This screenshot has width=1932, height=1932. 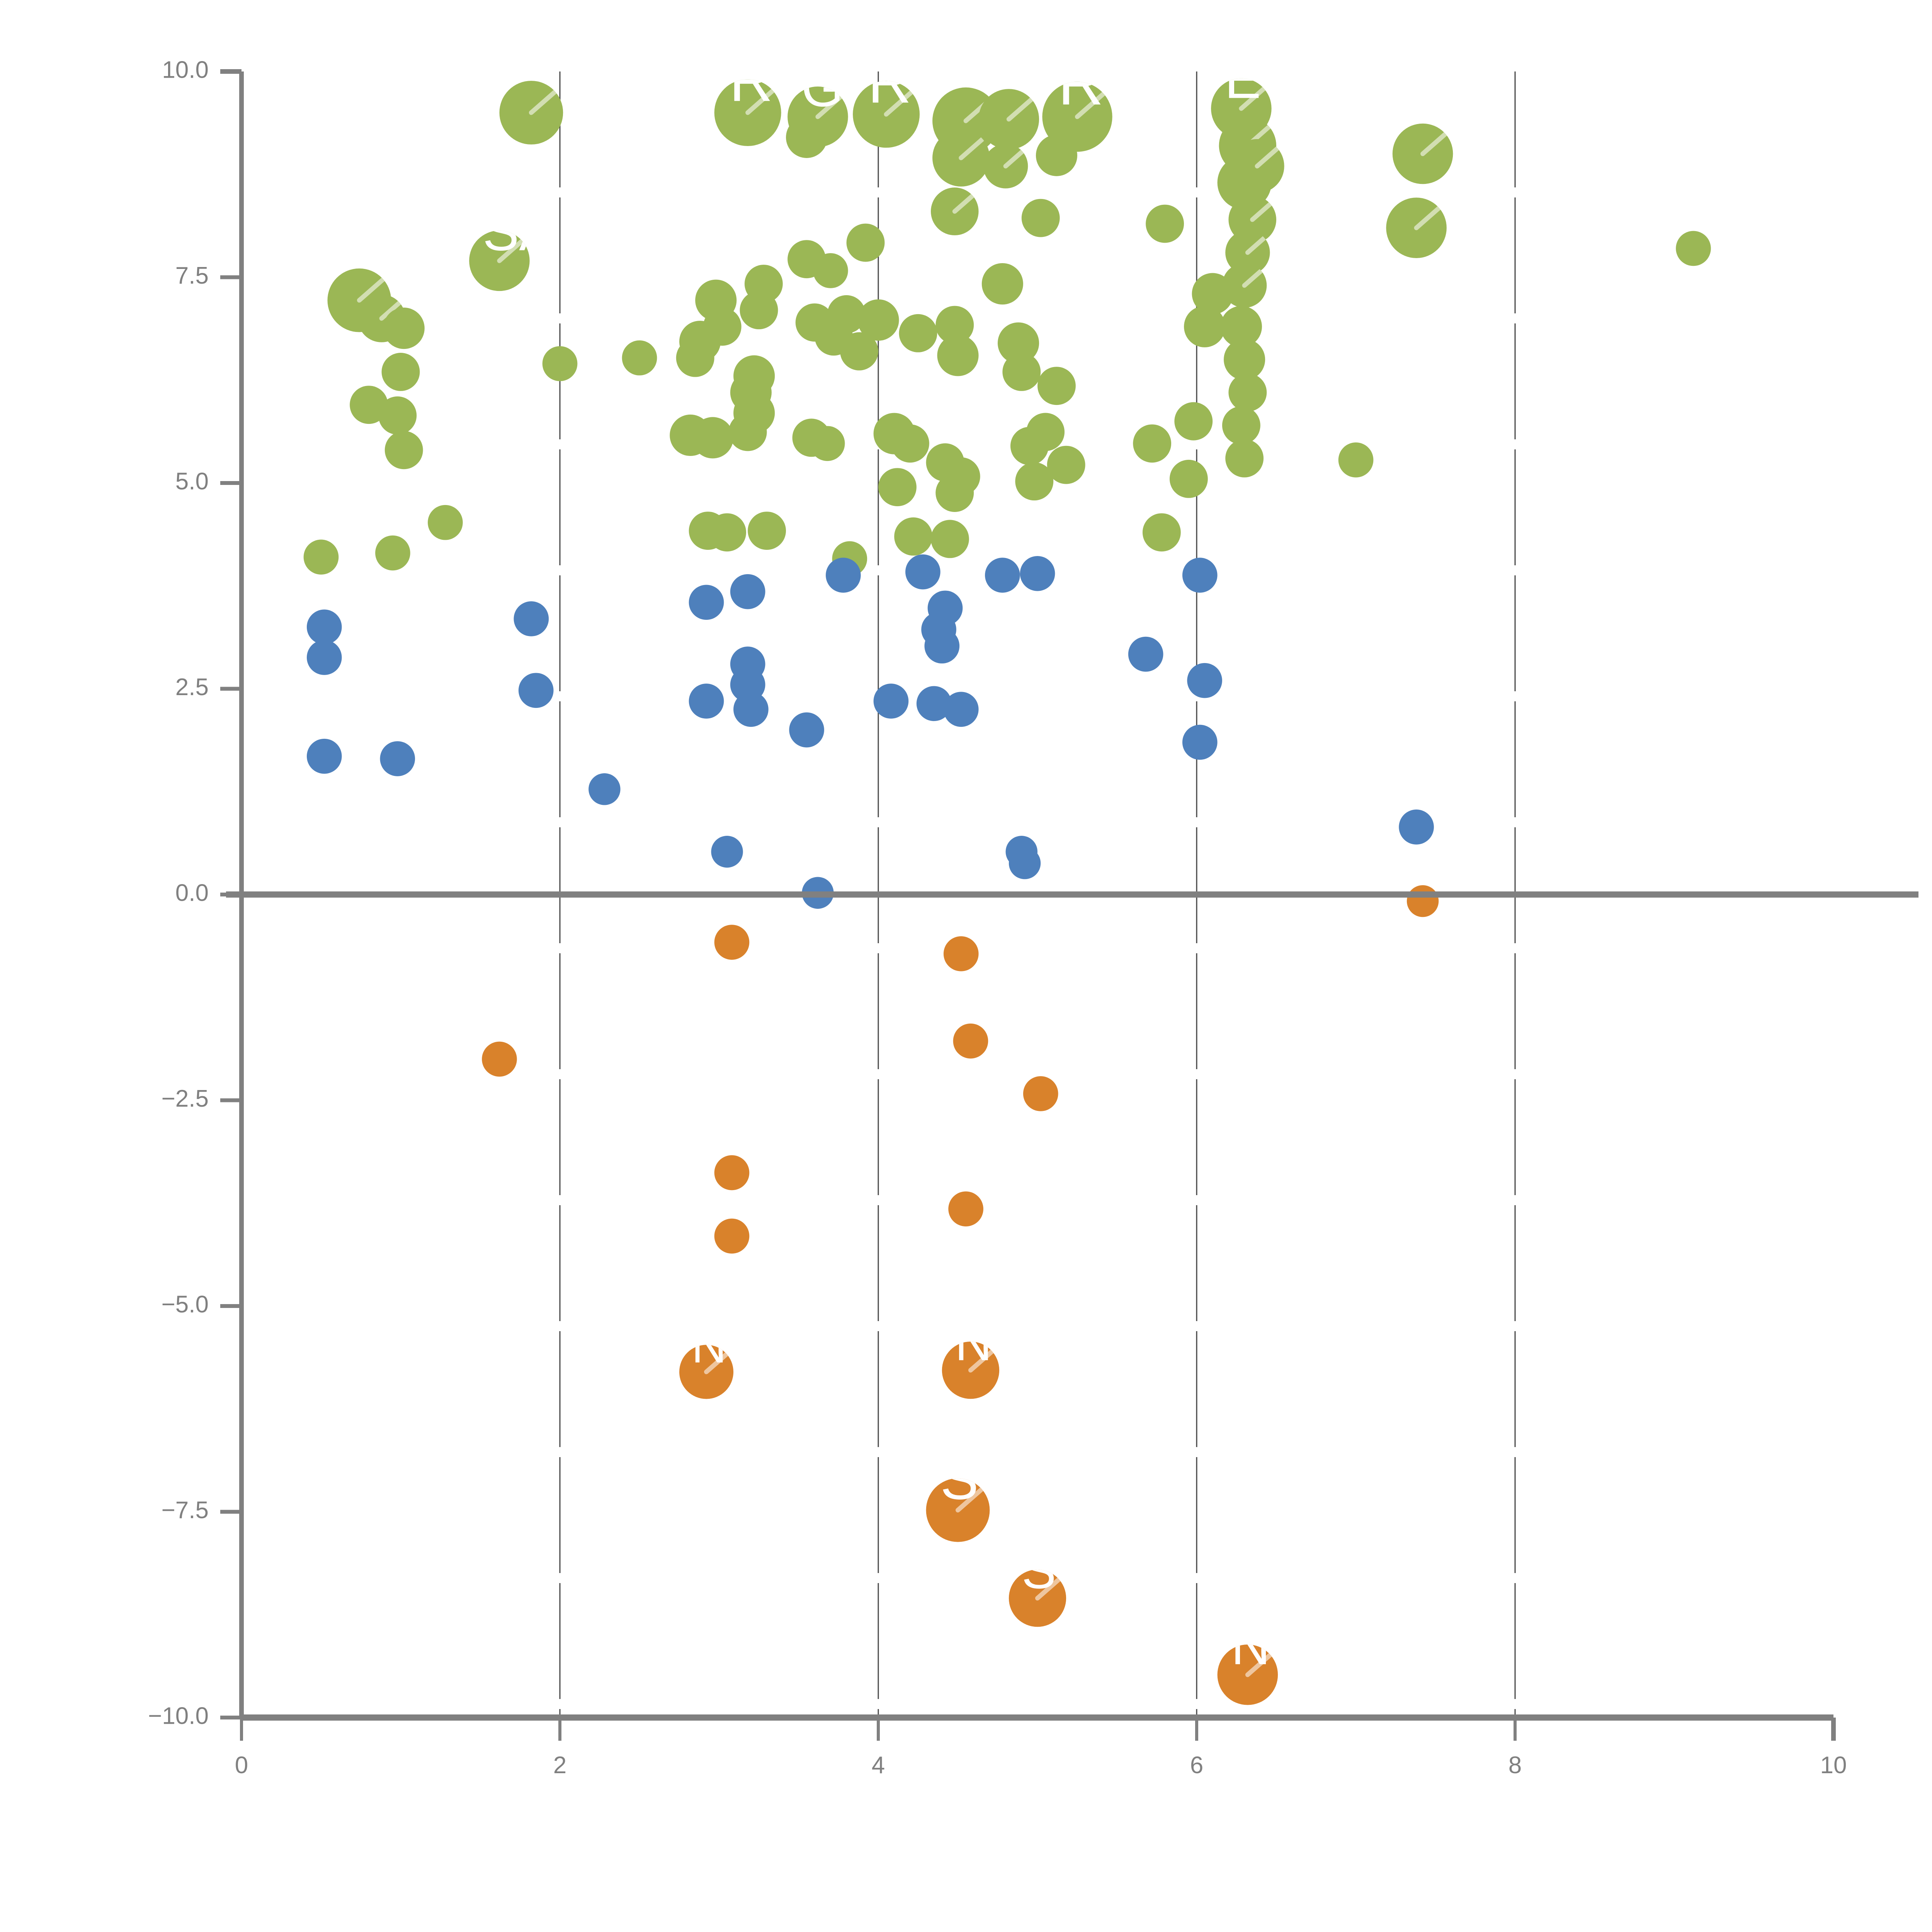 I want to click on x-tick-label: 8, so click(x=1516, y=1766).